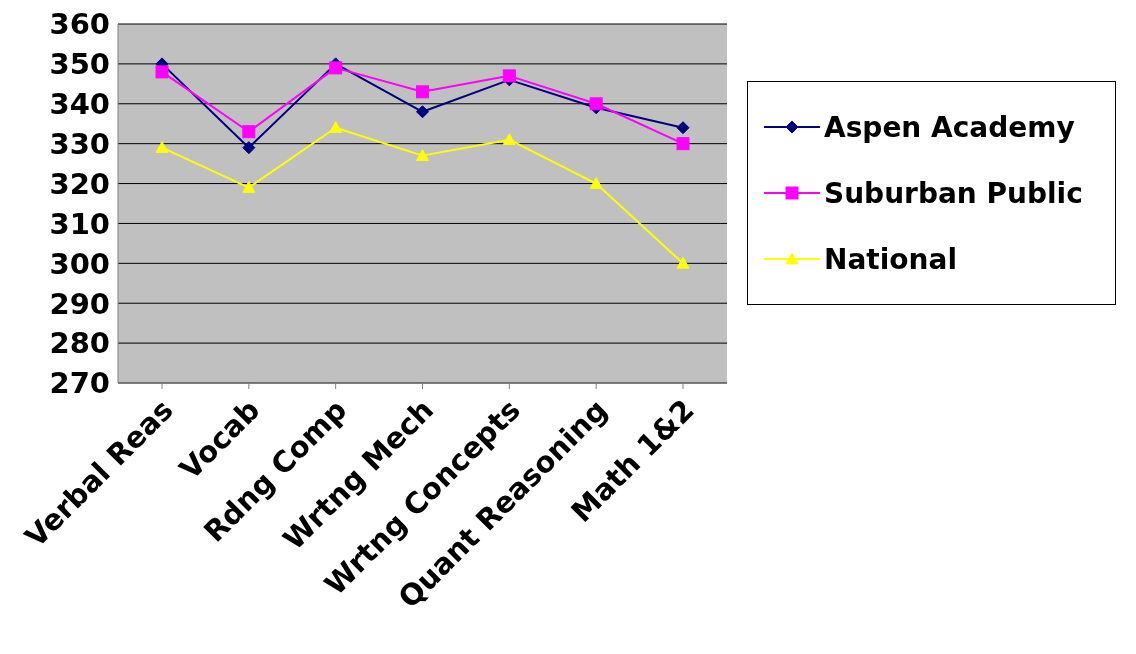  I want to click on legend-label: National, so click(890, 259).